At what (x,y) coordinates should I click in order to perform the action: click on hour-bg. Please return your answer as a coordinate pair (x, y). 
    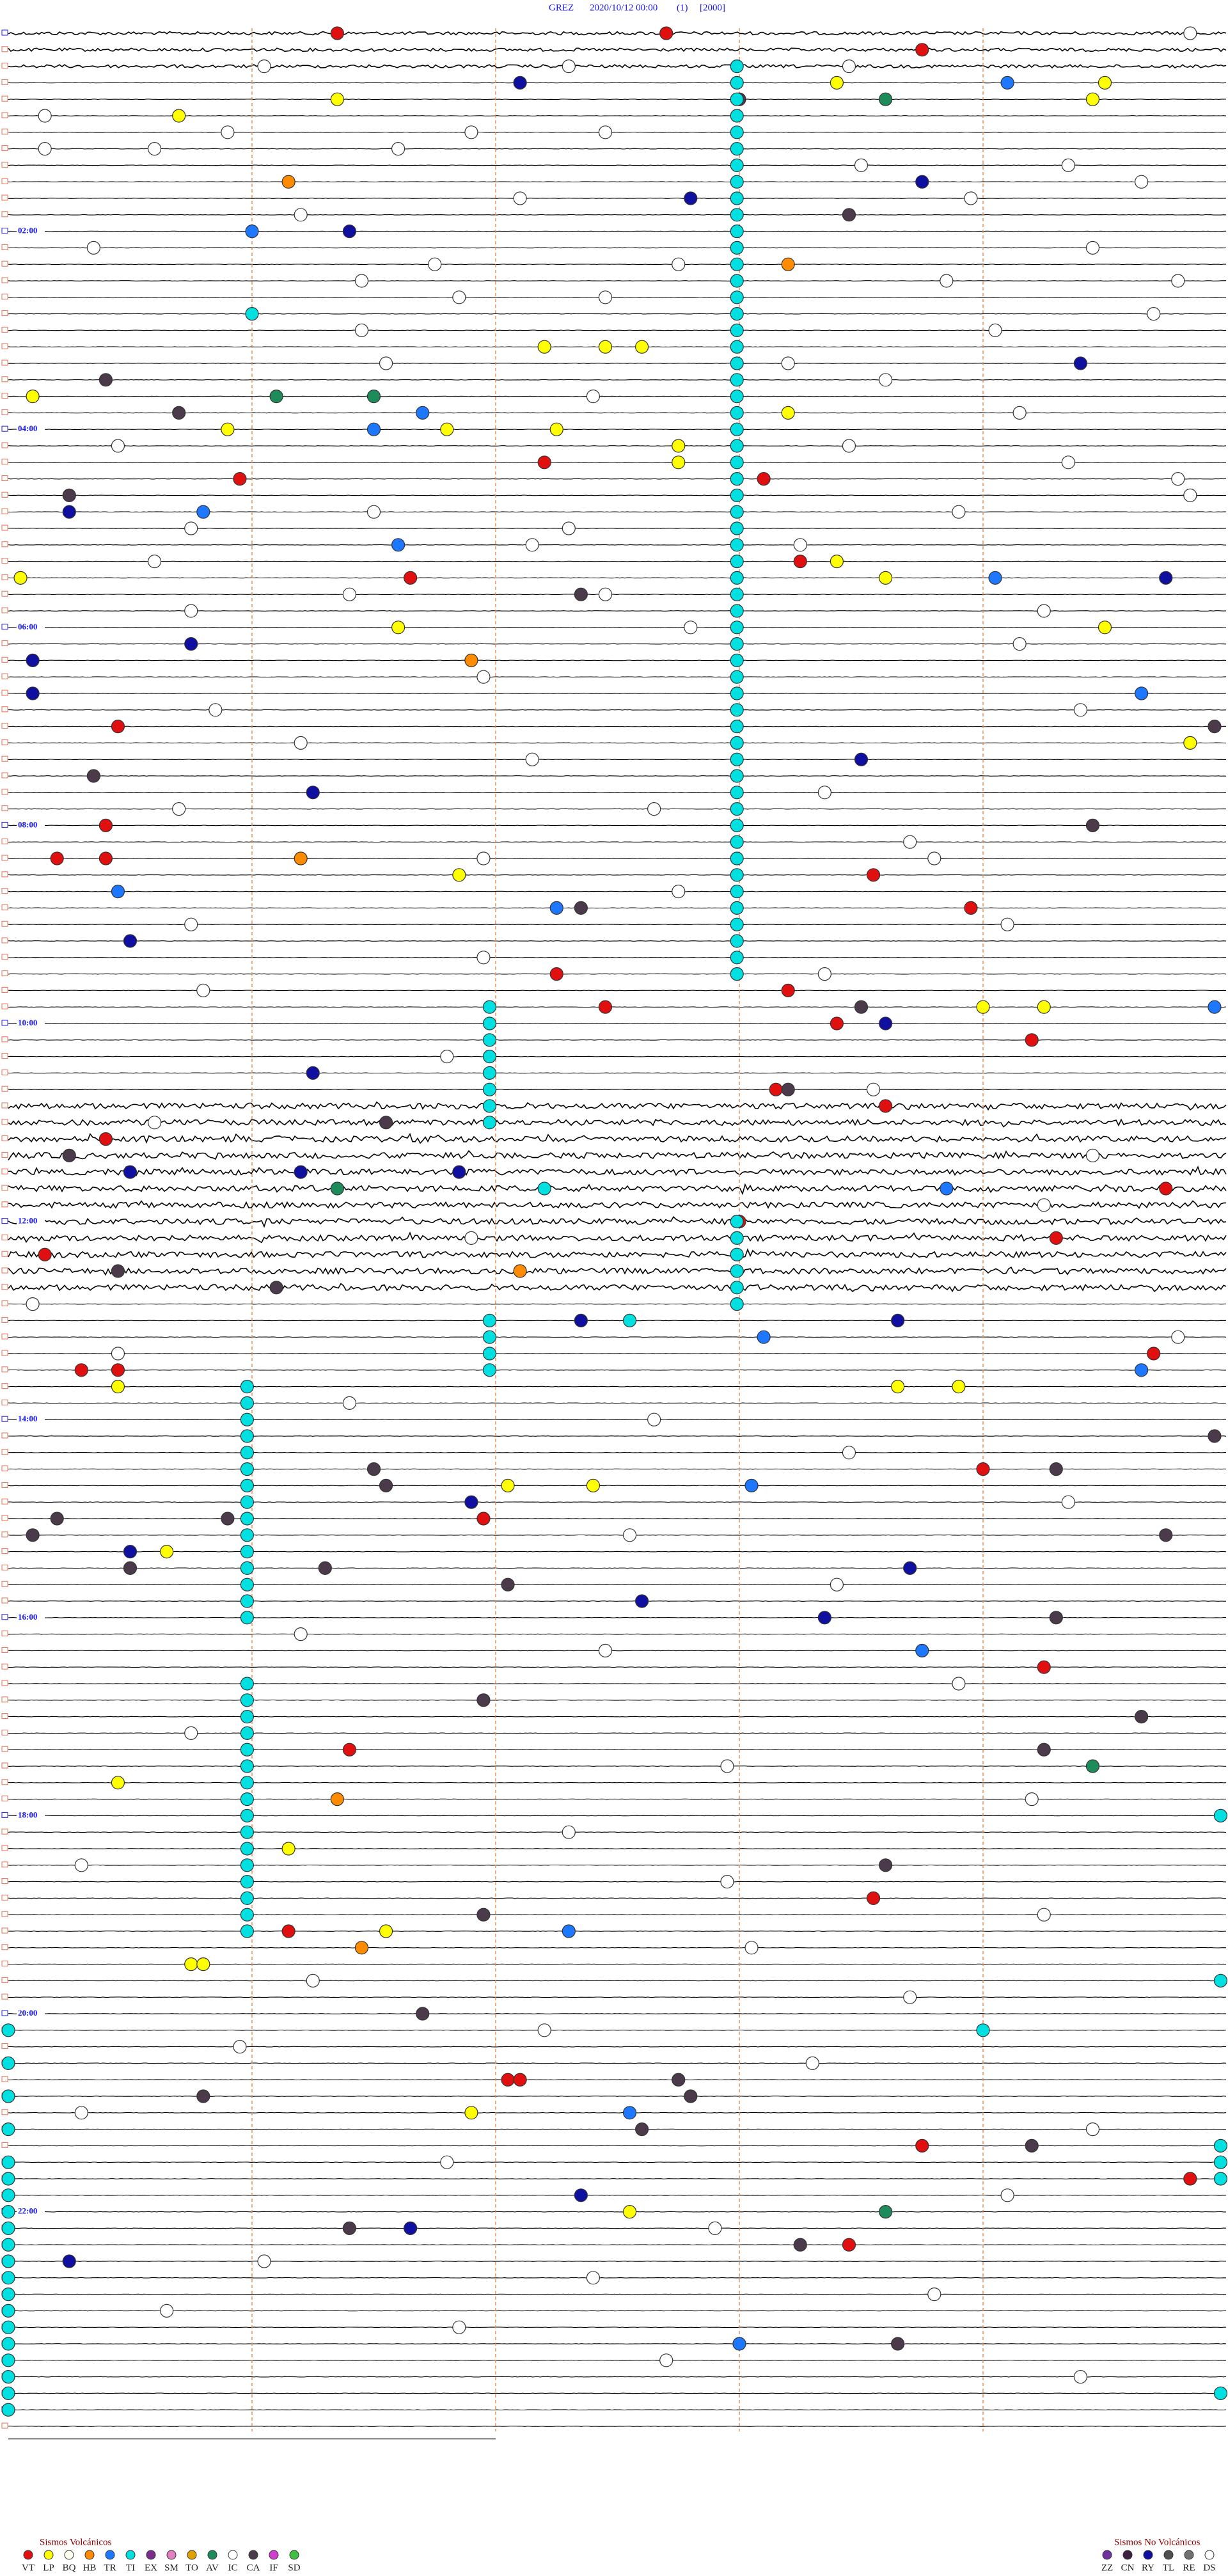
    Looking at the image, I should click on (31, 1419).